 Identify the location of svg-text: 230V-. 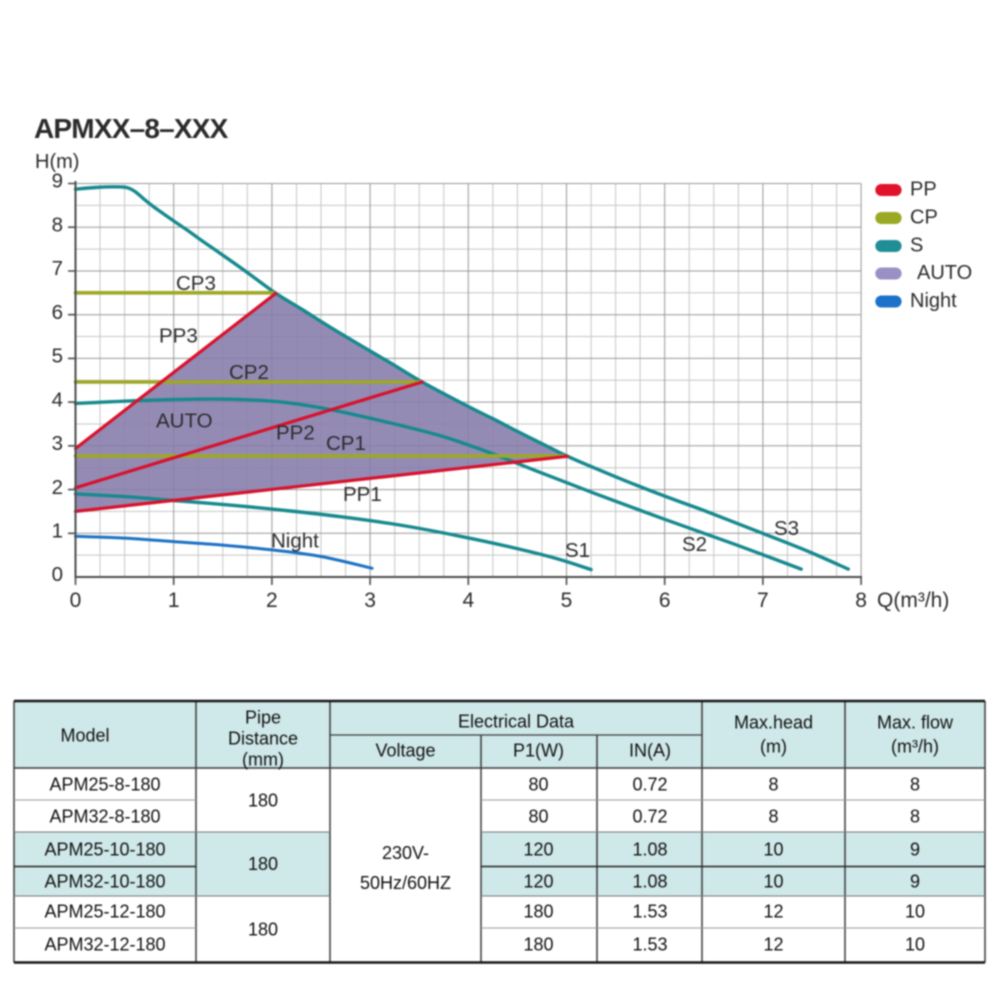
(405, 853).